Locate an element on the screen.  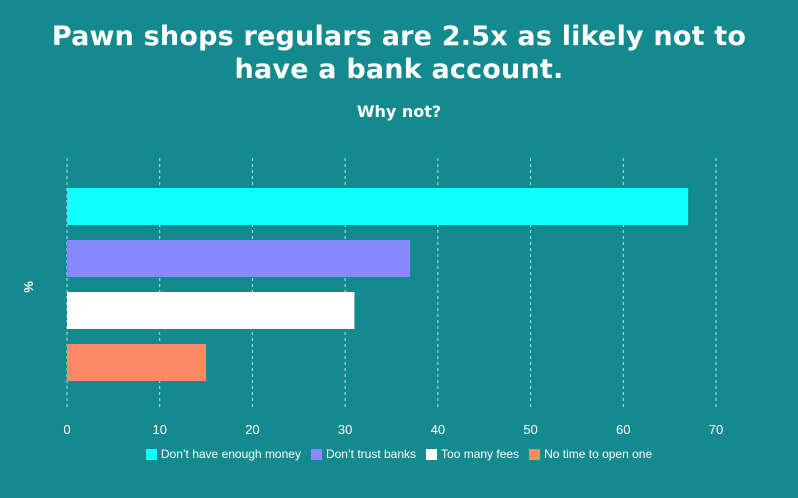
legend-item: No time to open one is located at coordinates (590, 454).